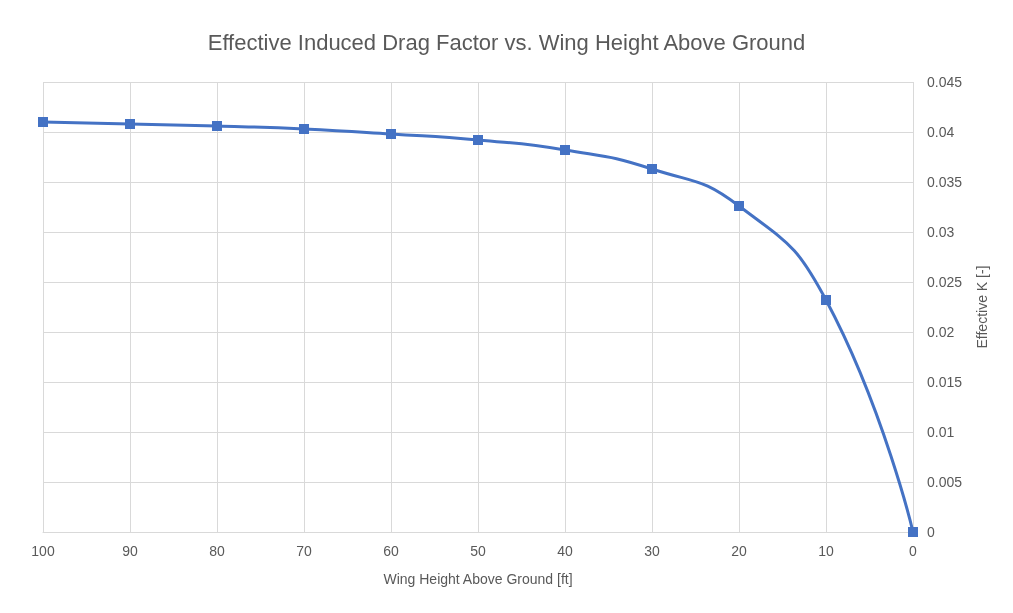  Describe the element at coordinates (391, 551) in the screenshot. I see `x-tick-label: 60` at that location.